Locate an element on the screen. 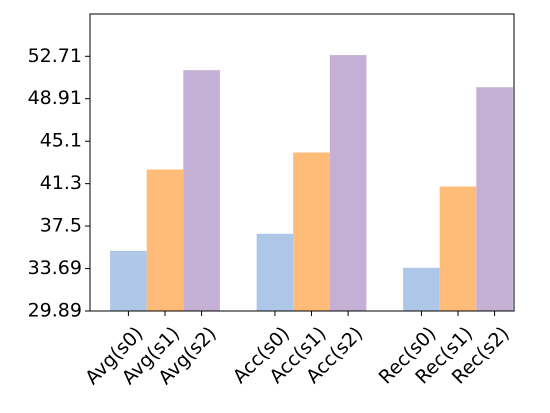 The width and height of the screenshot is (550, 413). y-tick-label: 33.69 is located at coordinates (55, 268).